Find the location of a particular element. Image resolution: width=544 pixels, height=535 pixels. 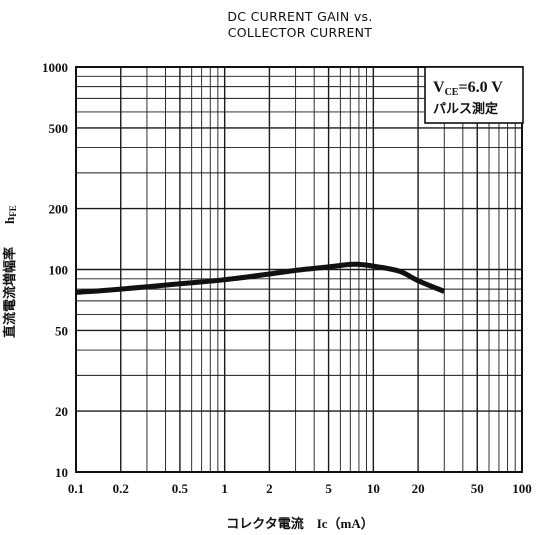

legend-box: VCE=6.0 V パルス測定 is located at coordinates (474, 95).